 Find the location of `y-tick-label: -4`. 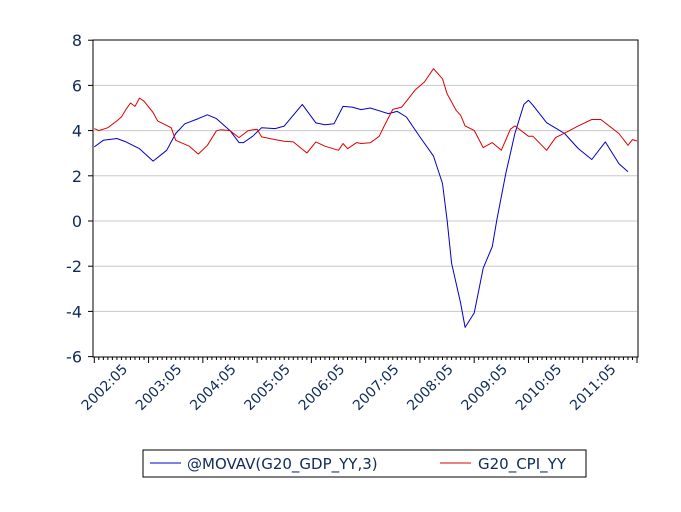

y-tick-label: -4 is located at coordinates (74, 311).